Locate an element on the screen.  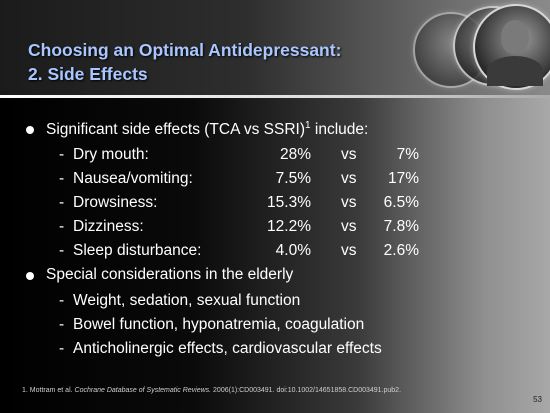
bullet-text: Significant side effects (TCA vs SSRI) is located at coordinates (176, 129).